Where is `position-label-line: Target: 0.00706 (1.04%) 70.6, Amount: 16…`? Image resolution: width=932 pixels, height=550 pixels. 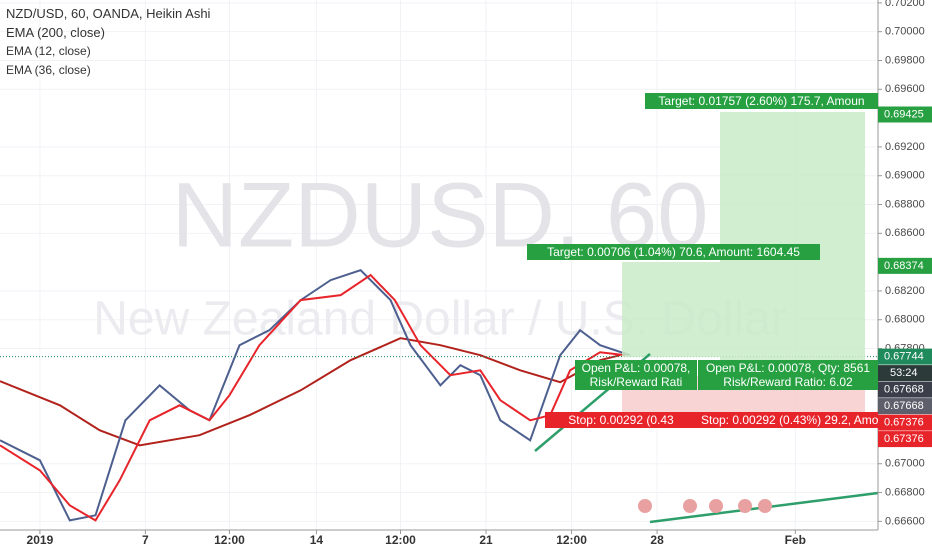 position-label-line: Target: 0.00706 (1.04%) 70.6, Amount: 16… is located at coordinates (673, 252).